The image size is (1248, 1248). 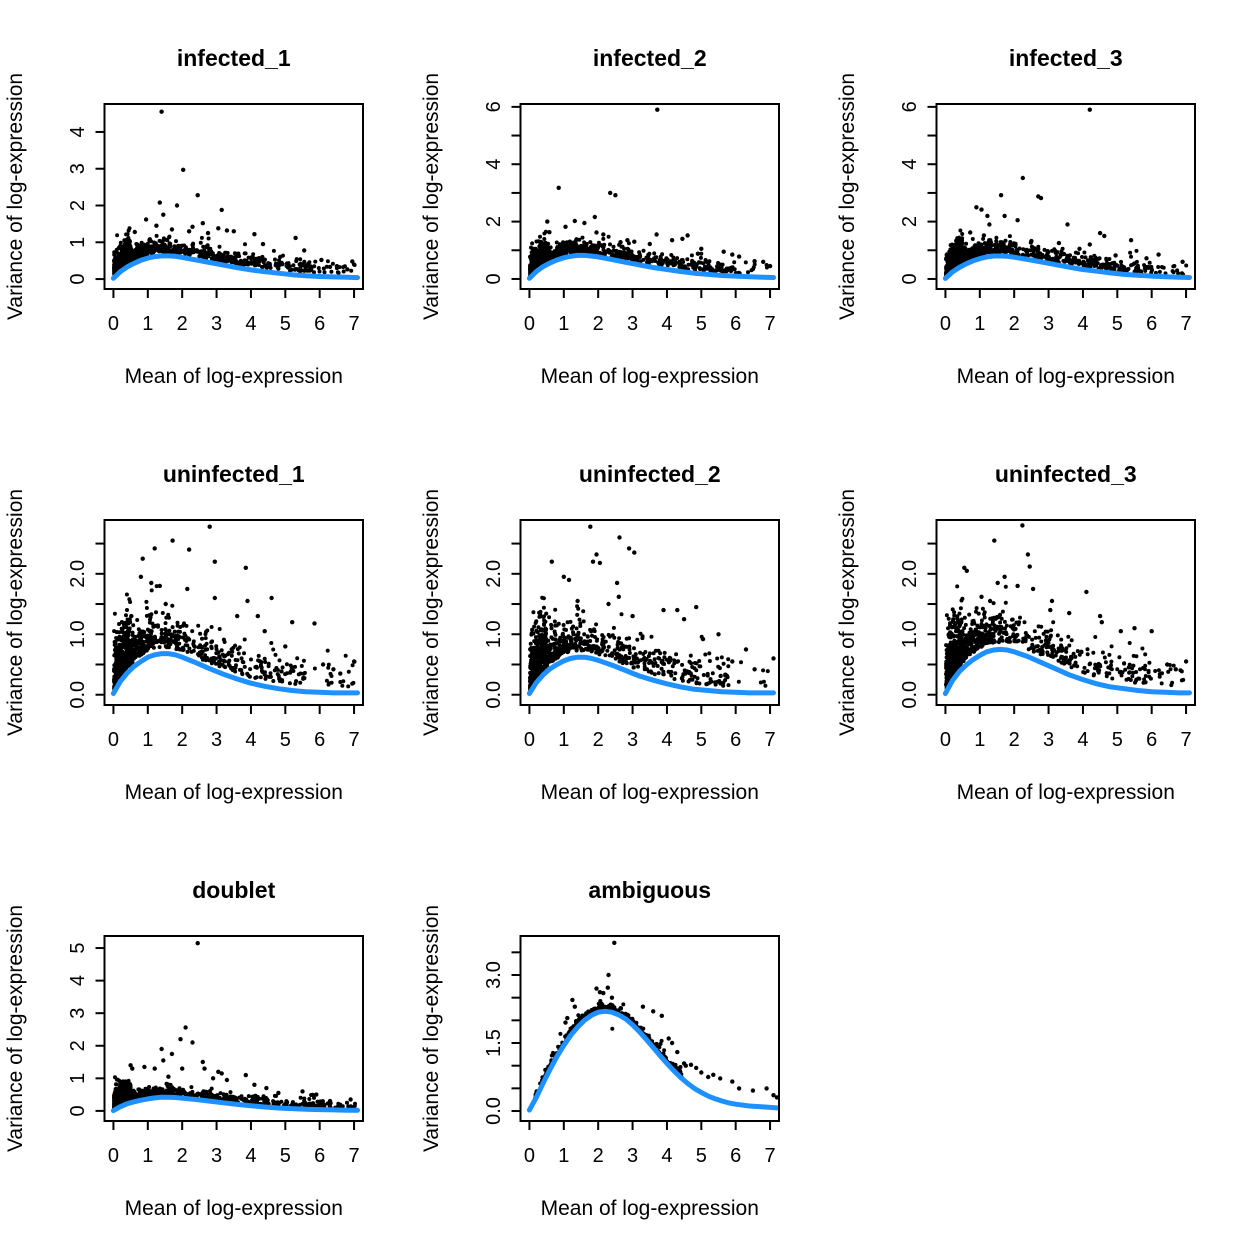 What do you see at coordinates (78, 947) in the screenshot?
I see `y-tick-label: 5` at bounding box center [78, 947].